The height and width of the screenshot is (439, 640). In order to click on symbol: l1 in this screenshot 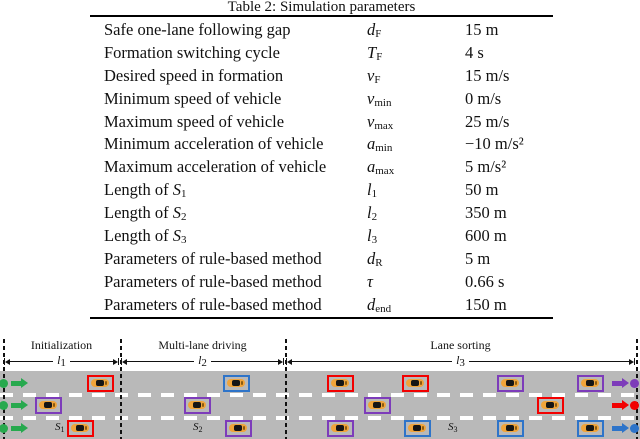, I will do `click(372, 190)`.